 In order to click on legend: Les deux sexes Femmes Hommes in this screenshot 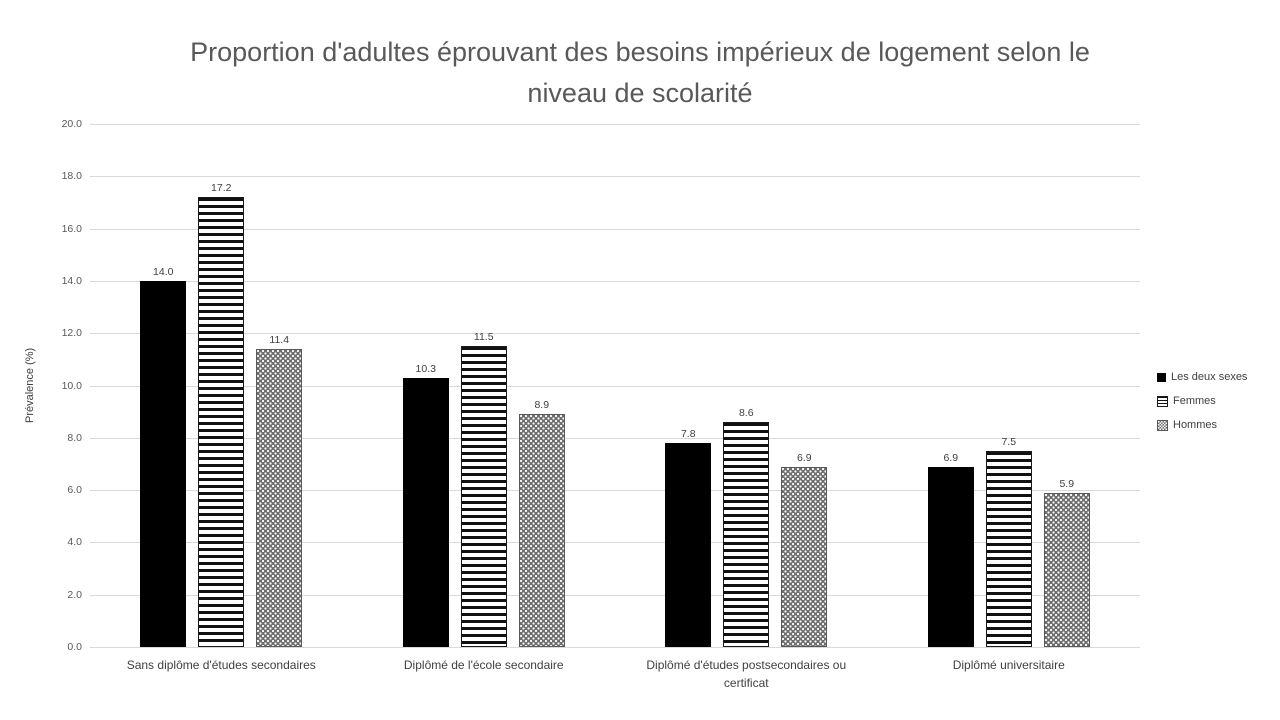, I will do `click(1202, 407)`.